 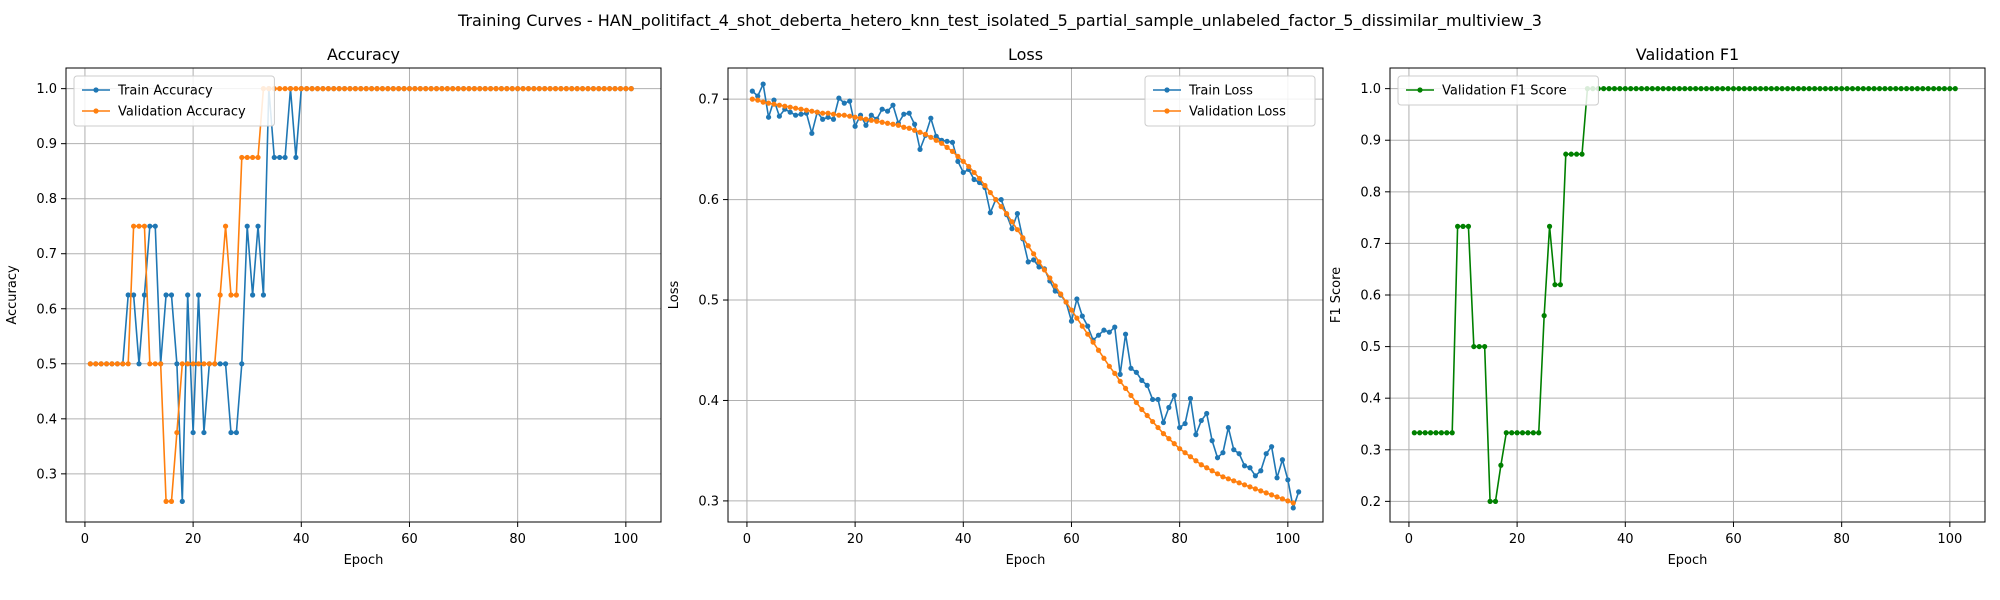 What do you see at coordinates (1504, 91) in the screenshot?
I see `legend-label: Validation F1 Score` at bounding box center [1504, 91].